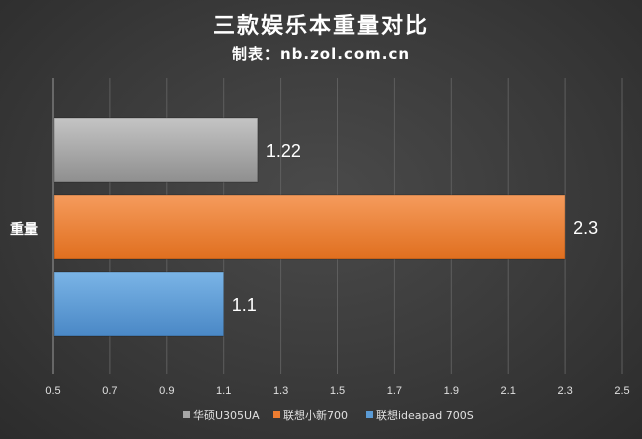 Image resolution: width=642 pixels, height=439 pixels. What do you see at coordinates (315, 415) in the screenshot?
I see `legend-label: 联想小新700` at bounding box center [315, 415].